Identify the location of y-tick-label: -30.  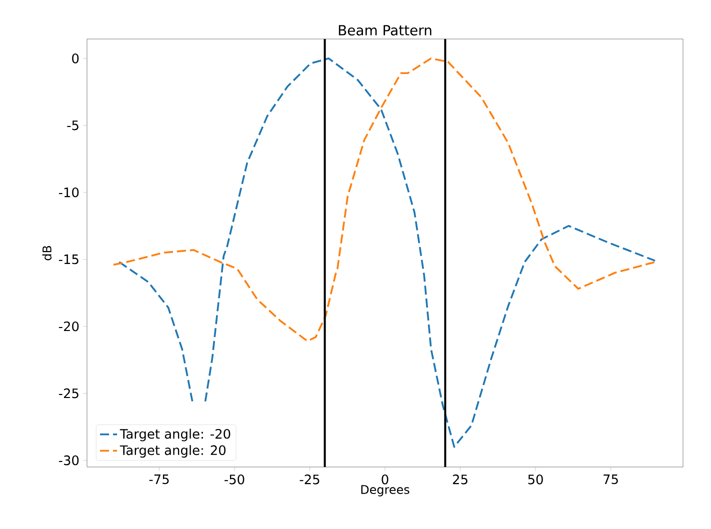
(68, 460).